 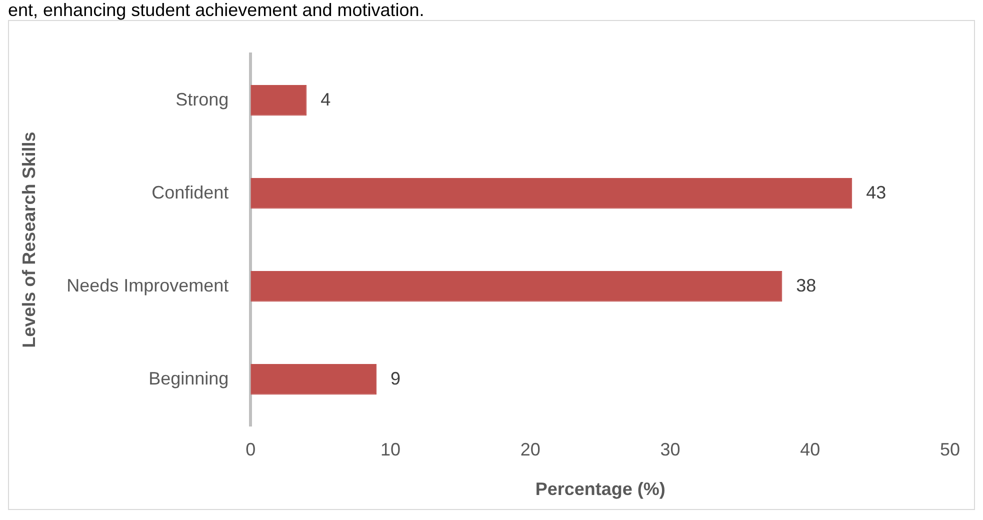 What do you see at coordinates (202, 99) in the screenshot?
I see `y-tick-label: Strong` at bounding box center [202, 99].